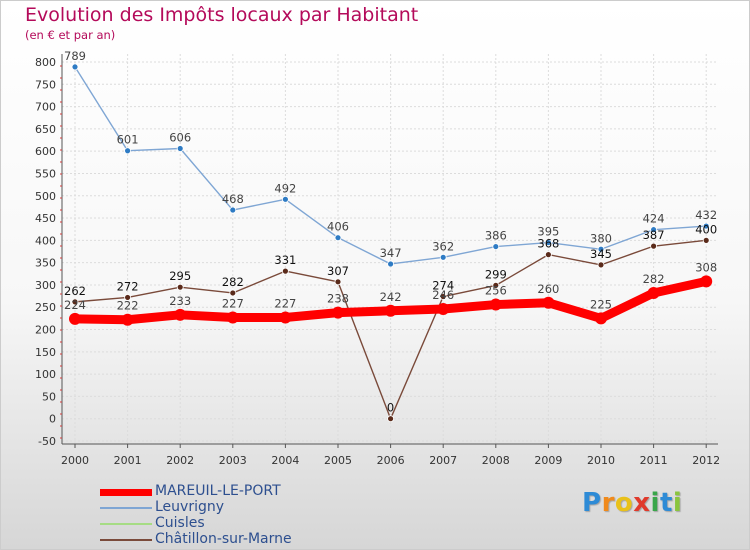 Image resolution: width=750 pixels, height=550 pixels. Describe the element at coordinates (496, 291) in the screenshot. I see `data-label: 256` at that location.